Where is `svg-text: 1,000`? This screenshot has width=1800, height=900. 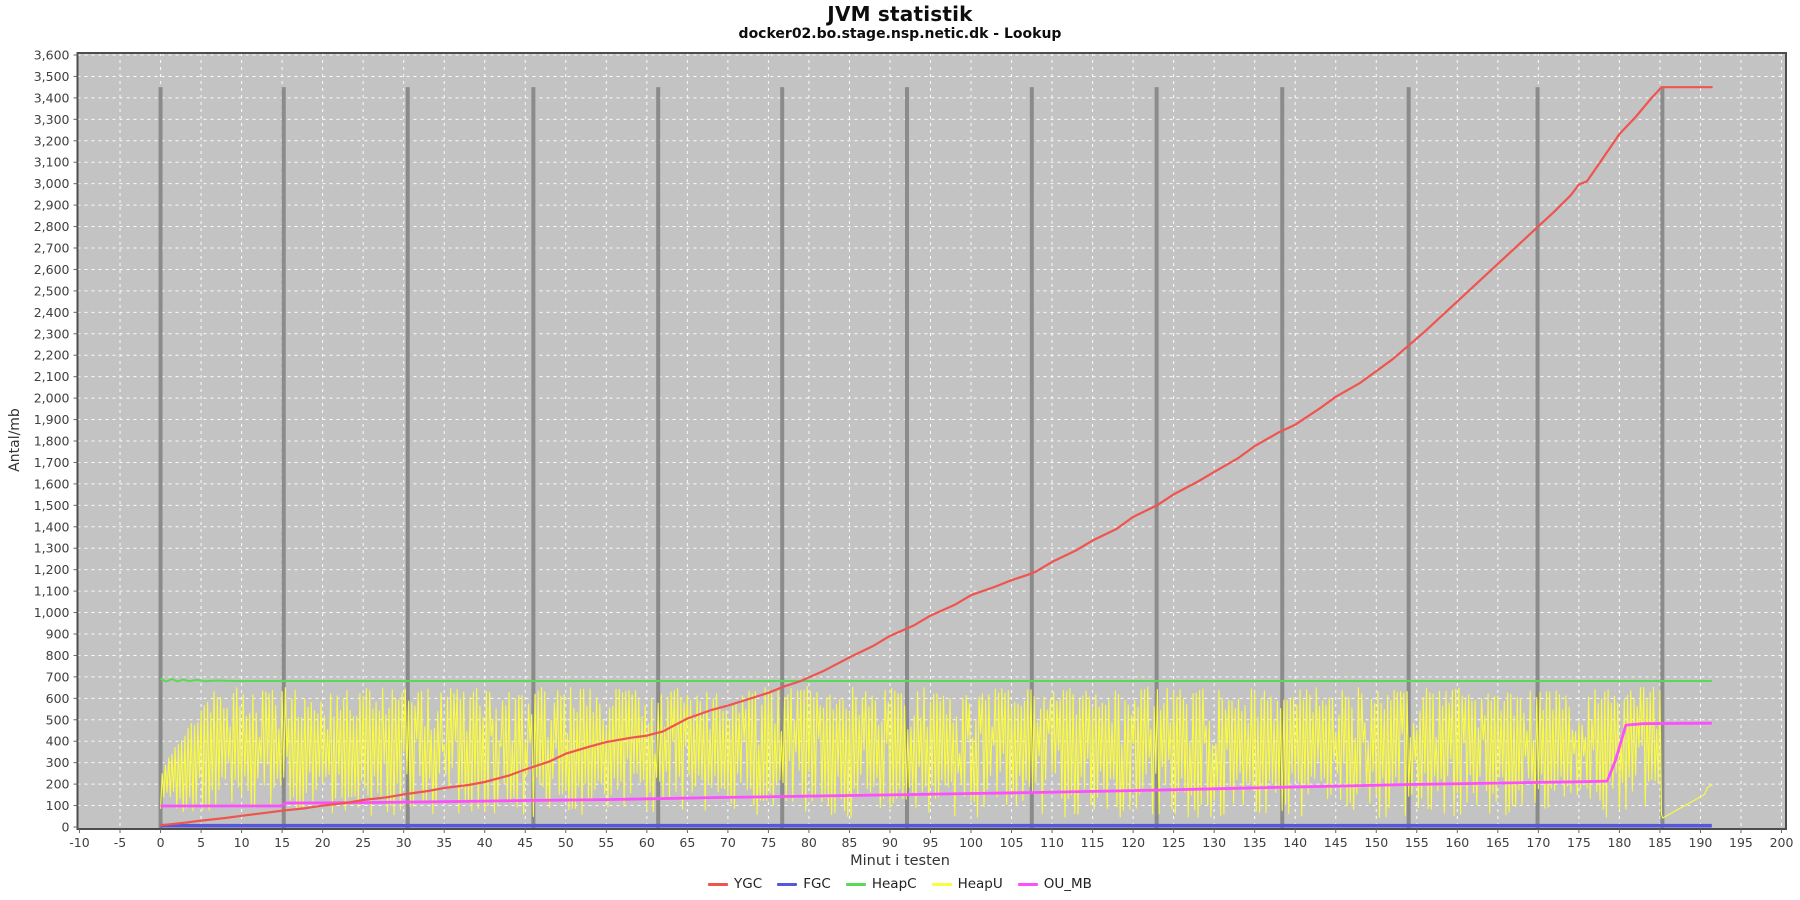
svg-text: 1,000 is located at coordinates (52, 612).